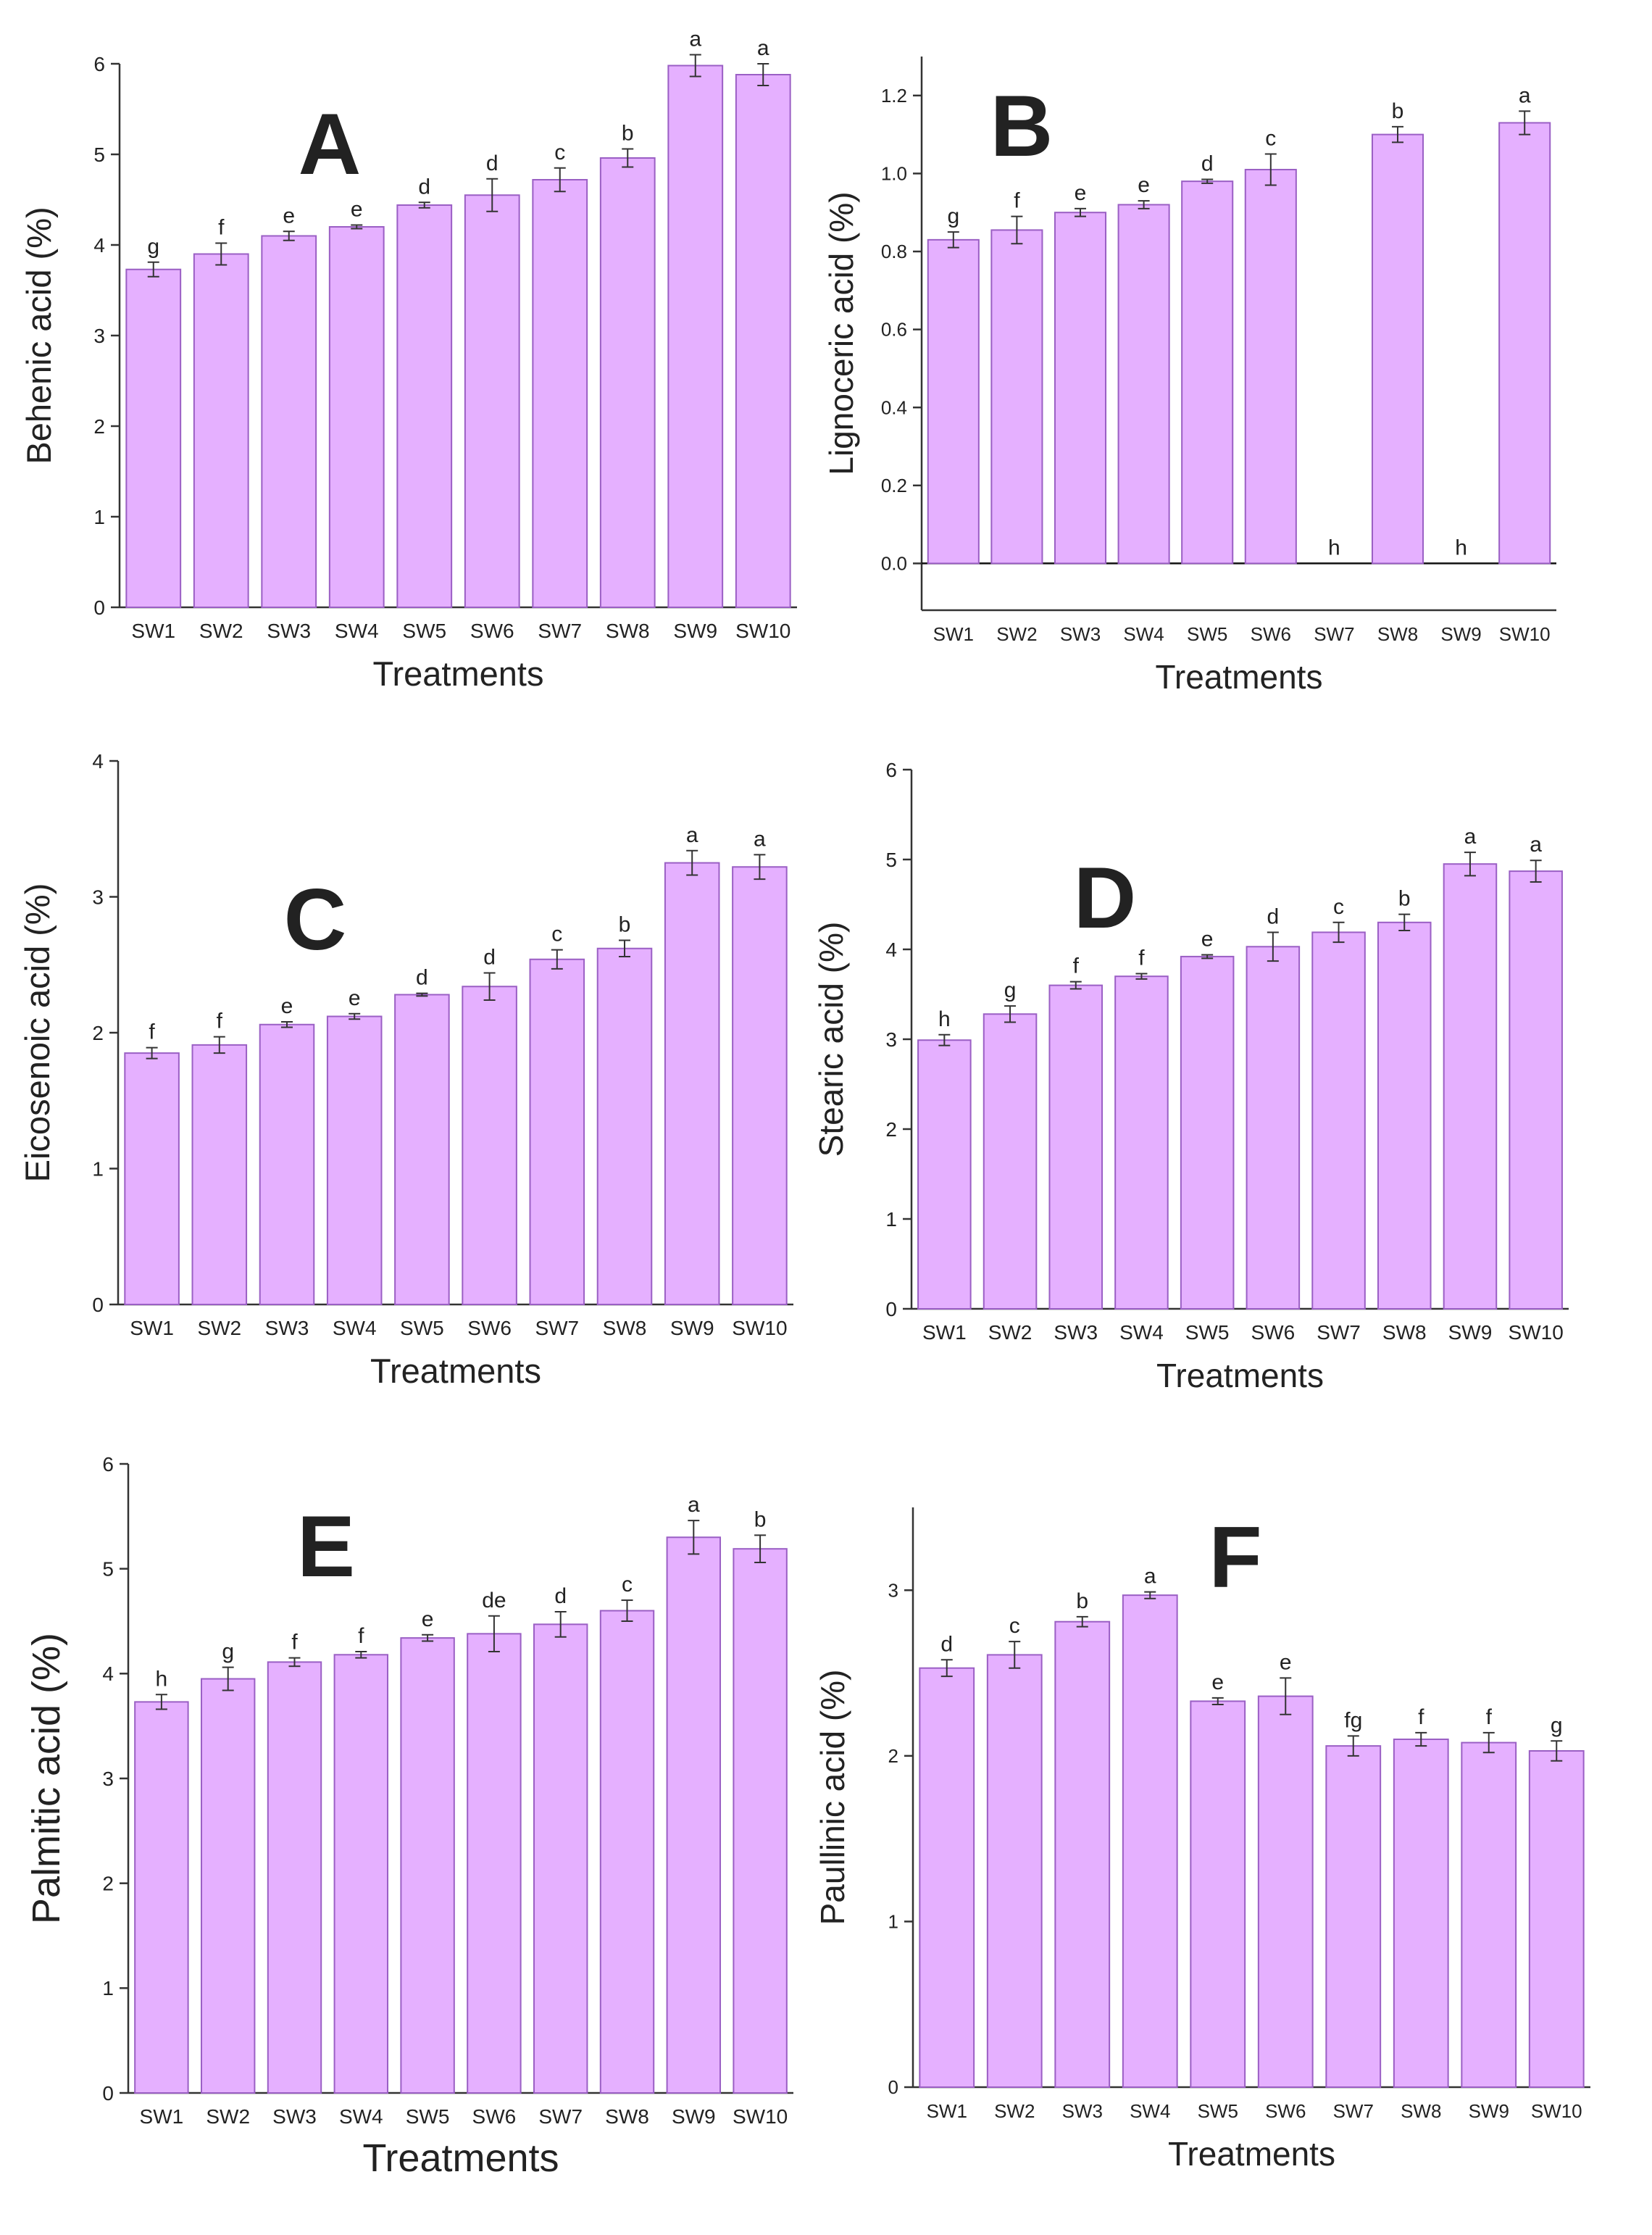 The height and width of the screenshot is (2235, 1652). Describe the element at coordinates (99, 154) in the screenshot. I see `y-tick-label: 5` at that location.